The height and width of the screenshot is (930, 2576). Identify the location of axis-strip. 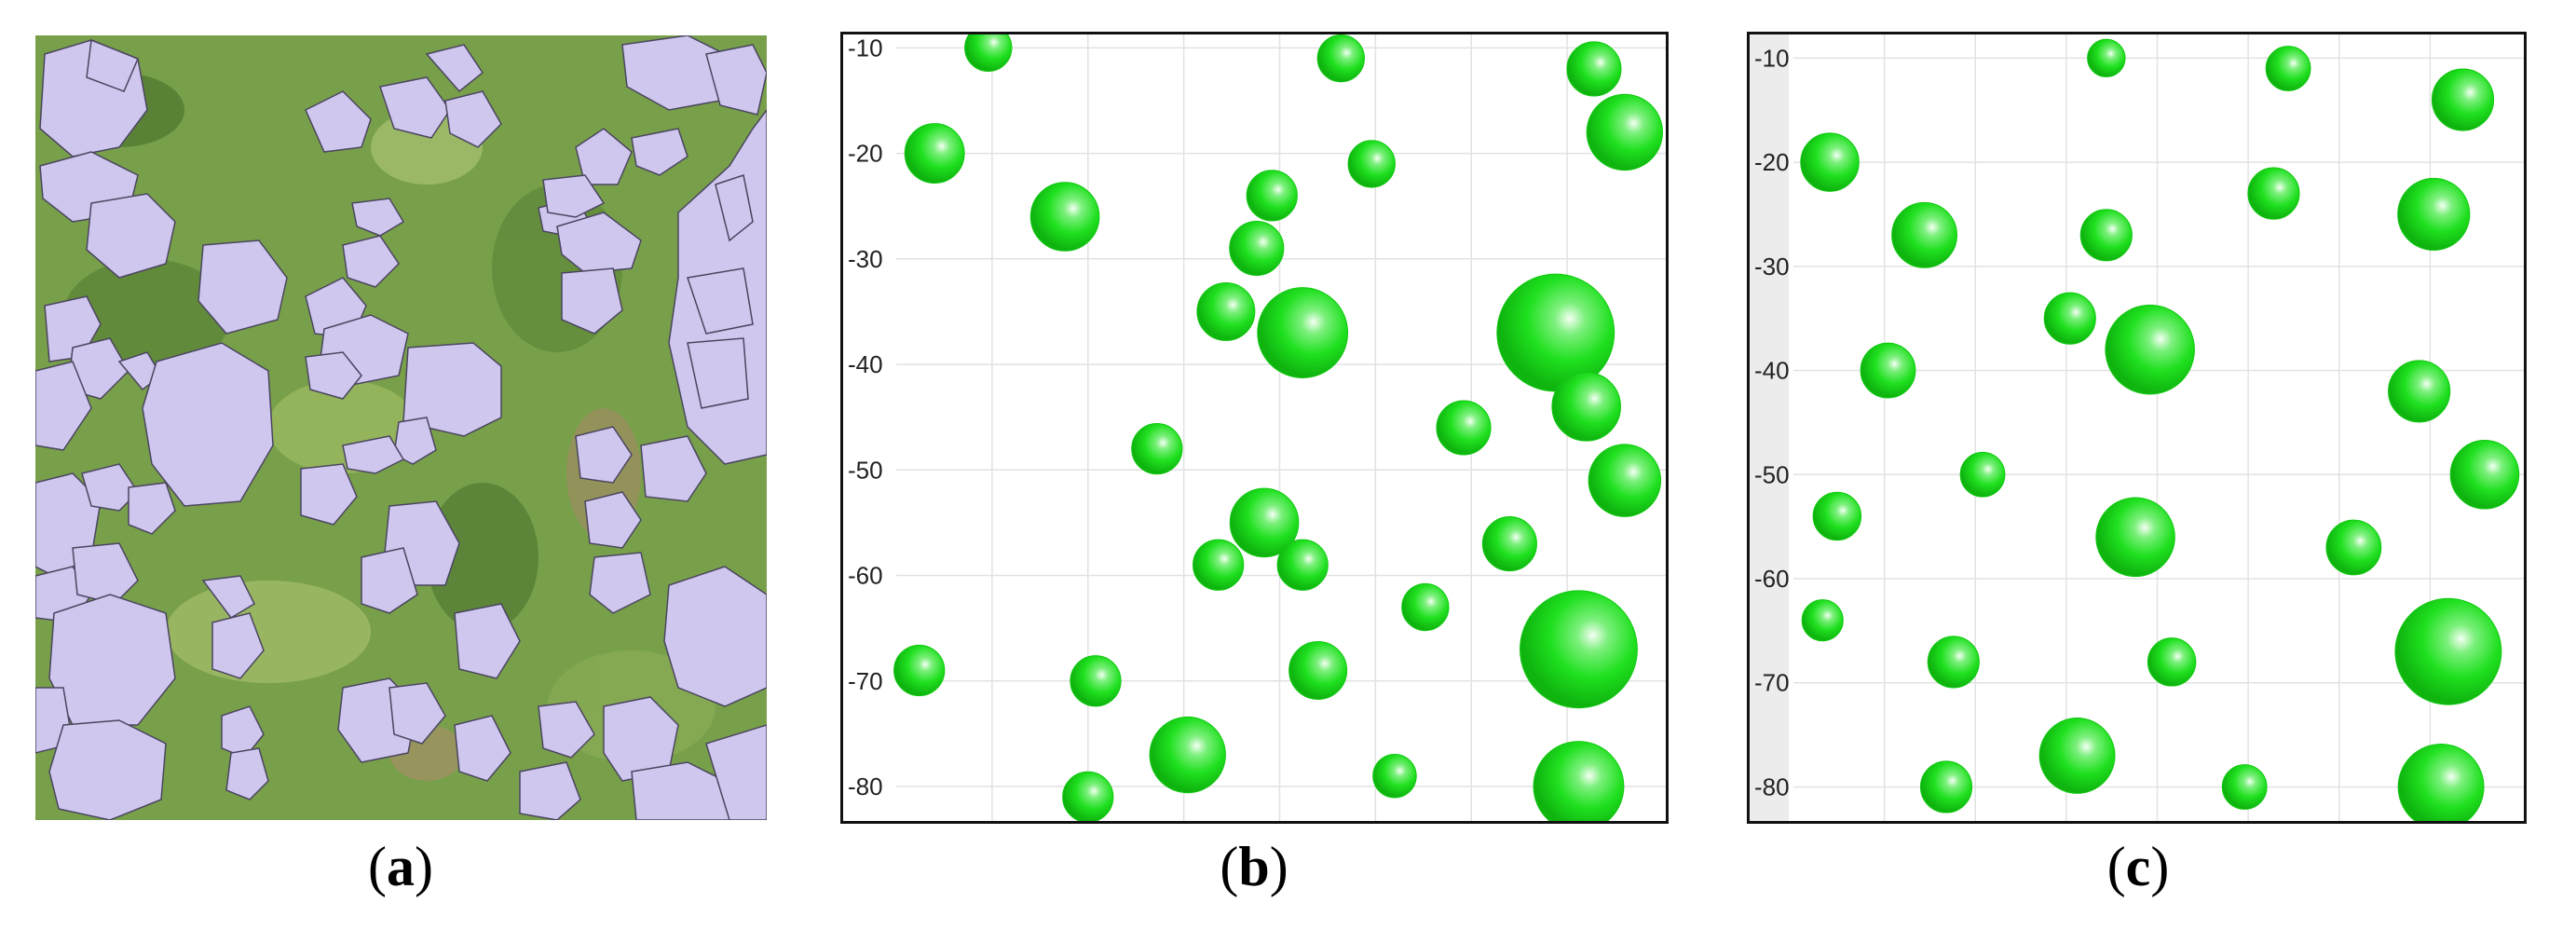
(1768, 428).